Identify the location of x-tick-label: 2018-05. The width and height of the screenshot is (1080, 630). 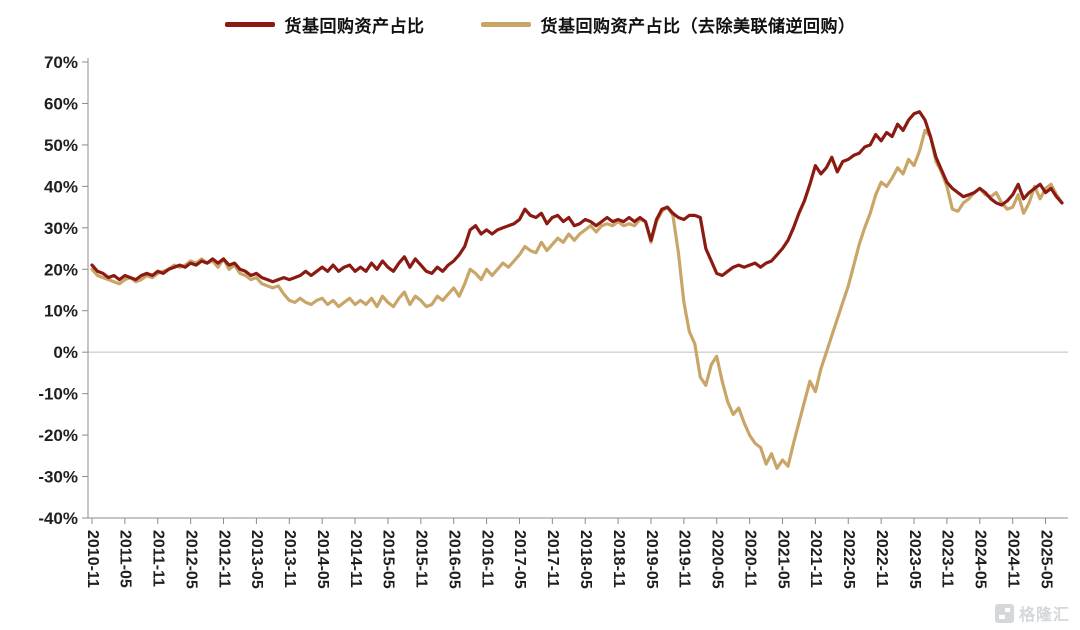
(585, 559).